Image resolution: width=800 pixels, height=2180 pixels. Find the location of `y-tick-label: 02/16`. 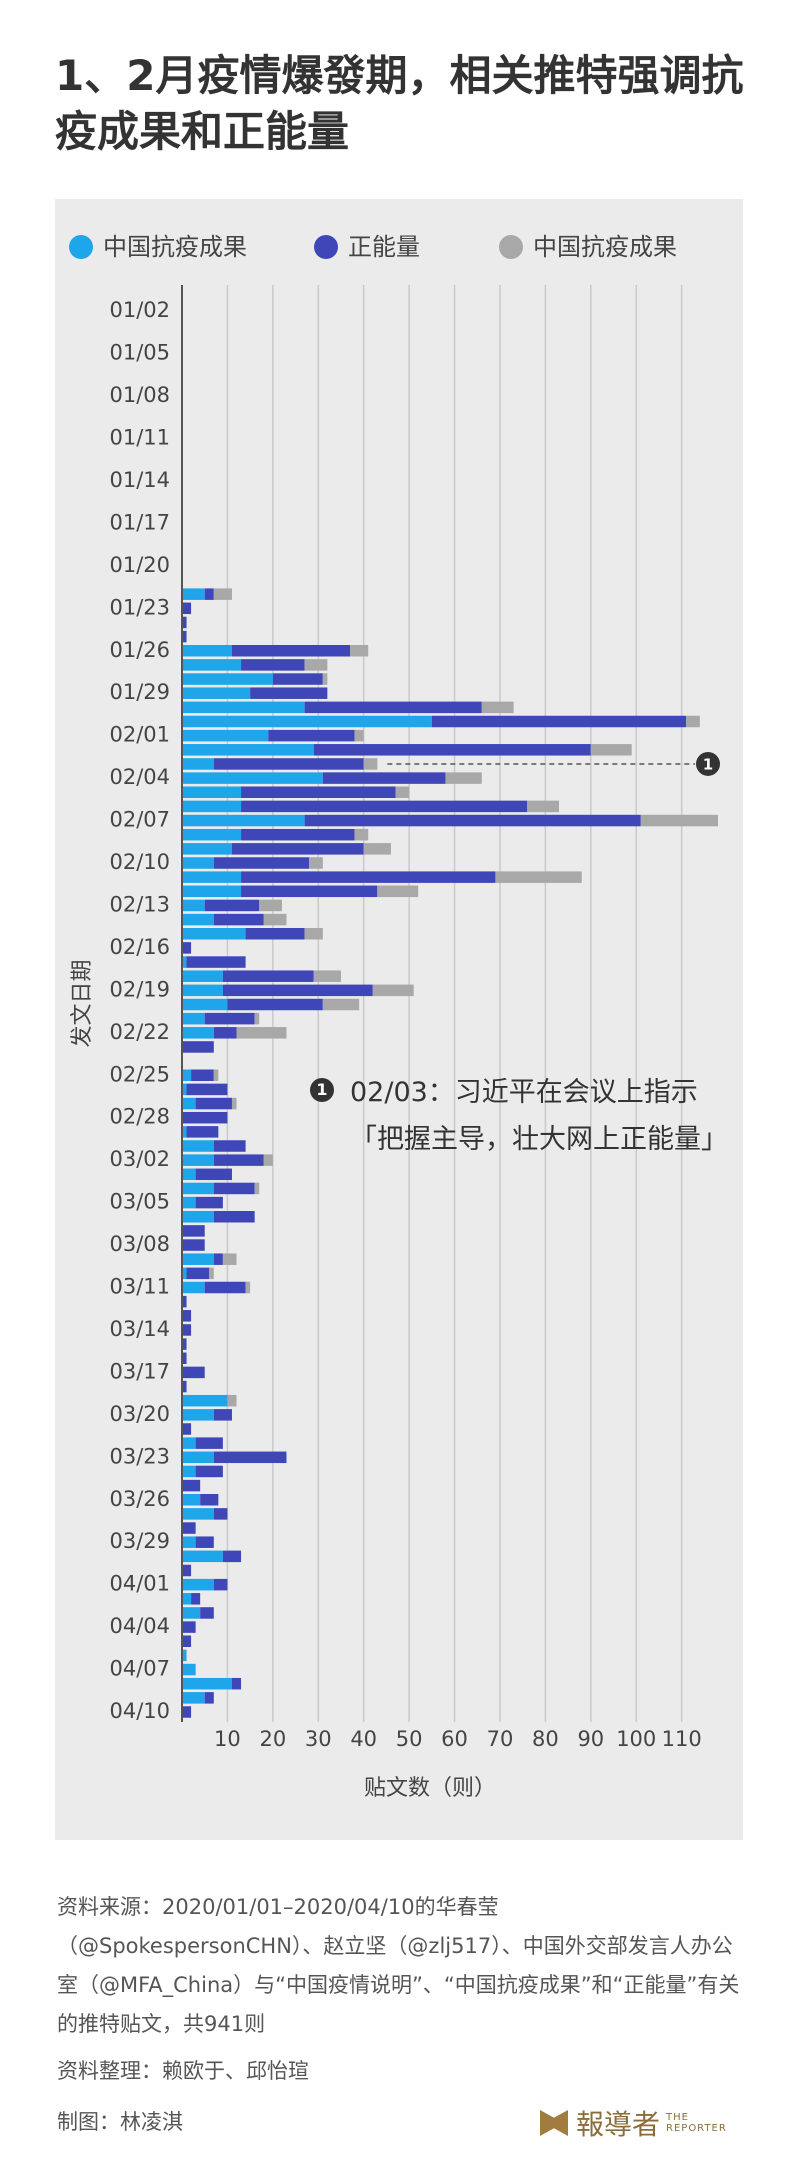

y-tick-label: 02/16 is located at coordinates (139, 947).